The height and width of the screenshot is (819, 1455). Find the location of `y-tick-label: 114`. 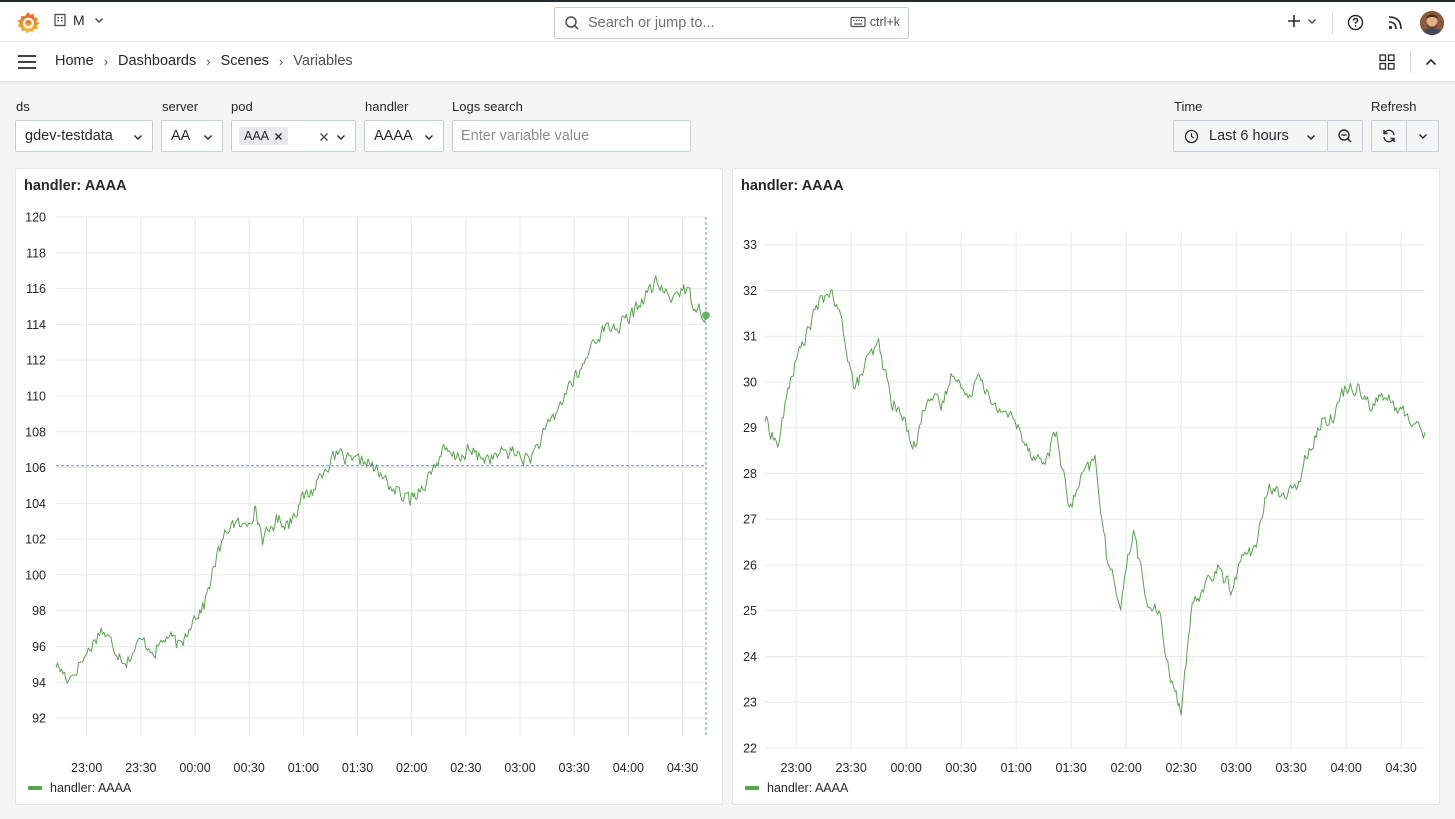

y-tick-label: 114 is located at coordinates (36, 325).